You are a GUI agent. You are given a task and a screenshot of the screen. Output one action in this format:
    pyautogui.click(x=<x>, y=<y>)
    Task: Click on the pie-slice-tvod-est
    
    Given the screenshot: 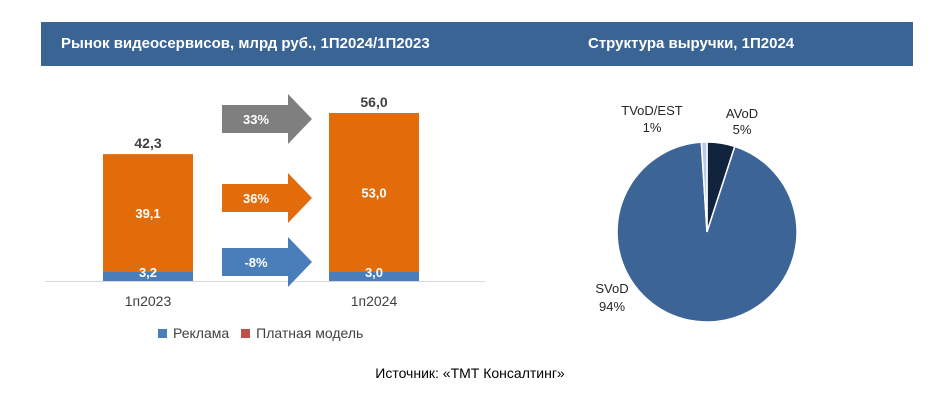 What is the action you would take?
    pyautogui.click(x=704, y=187)
    